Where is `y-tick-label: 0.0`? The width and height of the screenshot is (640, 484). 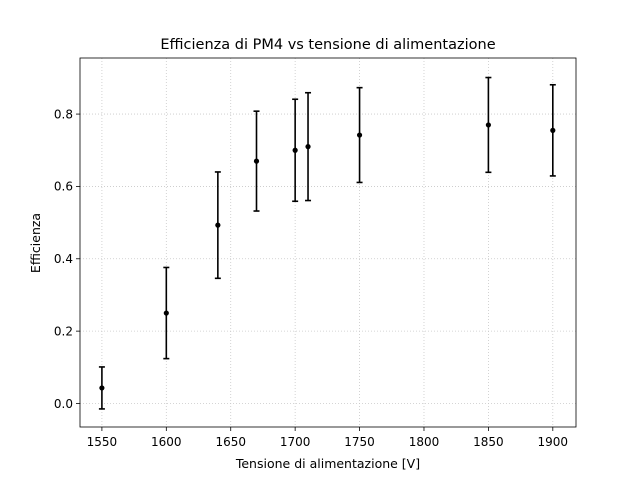
y-tick-label: 0.0 is located at coordinates (63, 404).